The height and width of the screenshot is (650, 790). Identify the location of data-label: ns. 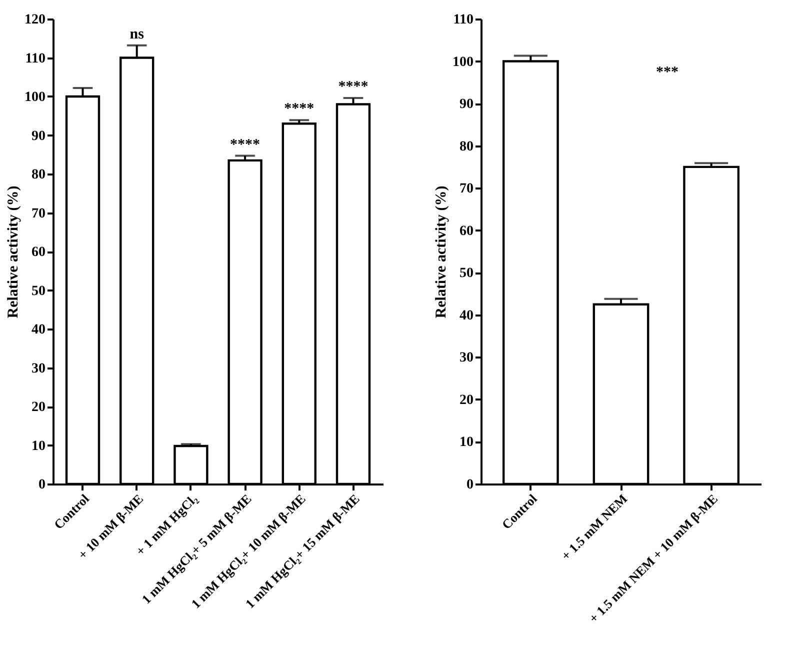
(137, 34).